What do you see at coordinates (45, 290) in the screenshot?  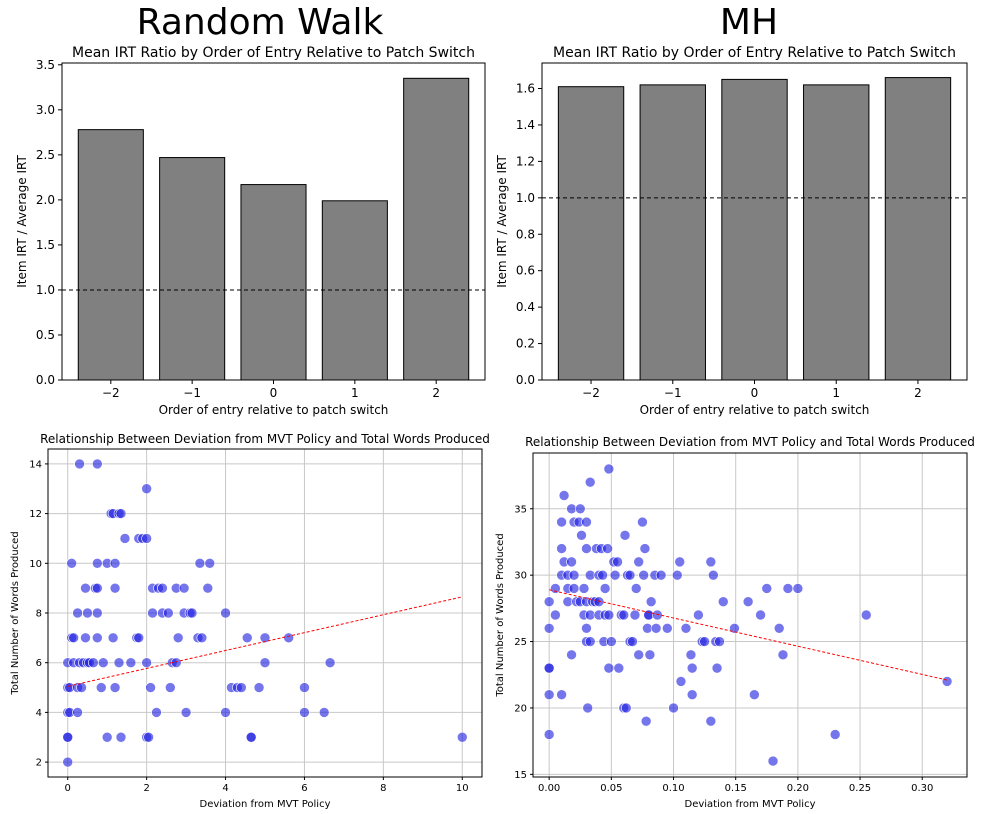 I see `y-tick-label-2: 1.0` at bounding box center [45, 290].